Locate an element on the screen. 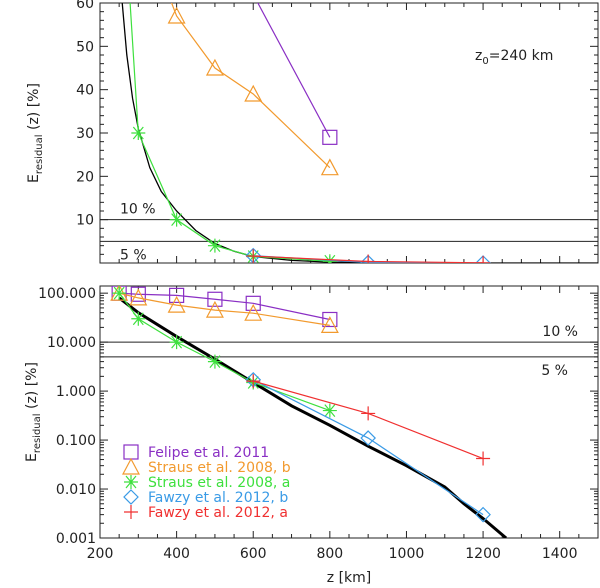 The width and height of the screenshot is (600, 588). x-tick-label: 800 is located at coordinates (329, 554).